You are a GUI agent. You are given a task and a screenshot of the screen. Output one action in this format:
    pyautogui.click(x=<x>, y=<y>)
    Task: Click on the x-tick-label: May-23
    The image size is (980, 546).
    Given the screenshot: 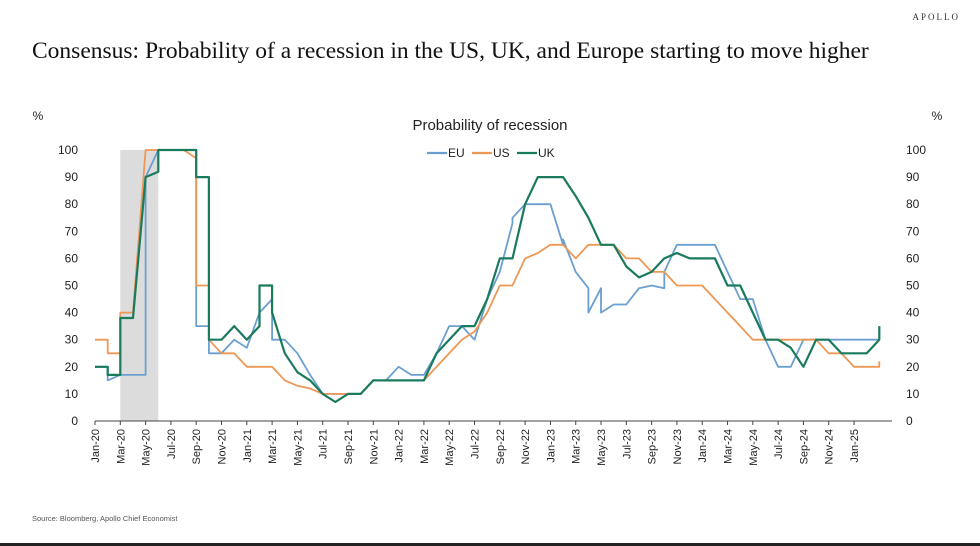 What is the action you would take?
    pyautogui.click(x=602, y=447)
    